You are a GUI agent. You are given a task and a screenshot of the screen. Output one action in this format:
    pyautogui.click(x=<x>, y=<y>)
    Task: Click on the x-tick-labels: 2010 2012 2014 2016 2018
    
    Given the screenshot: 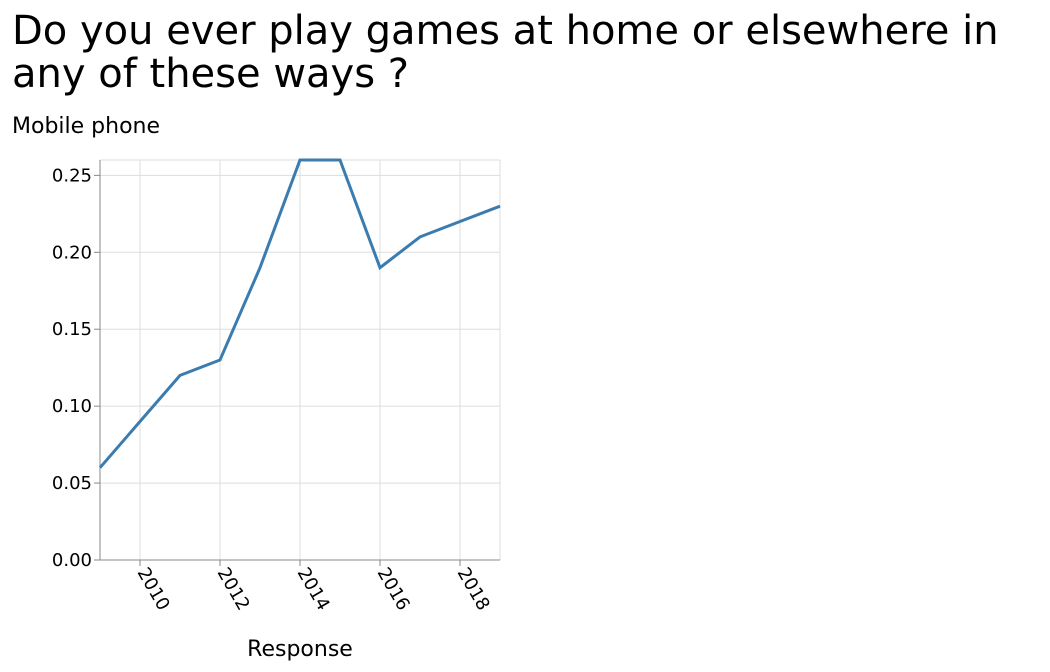 What is the action you would take?
    pyautogui.click(x=313, y=589)
    